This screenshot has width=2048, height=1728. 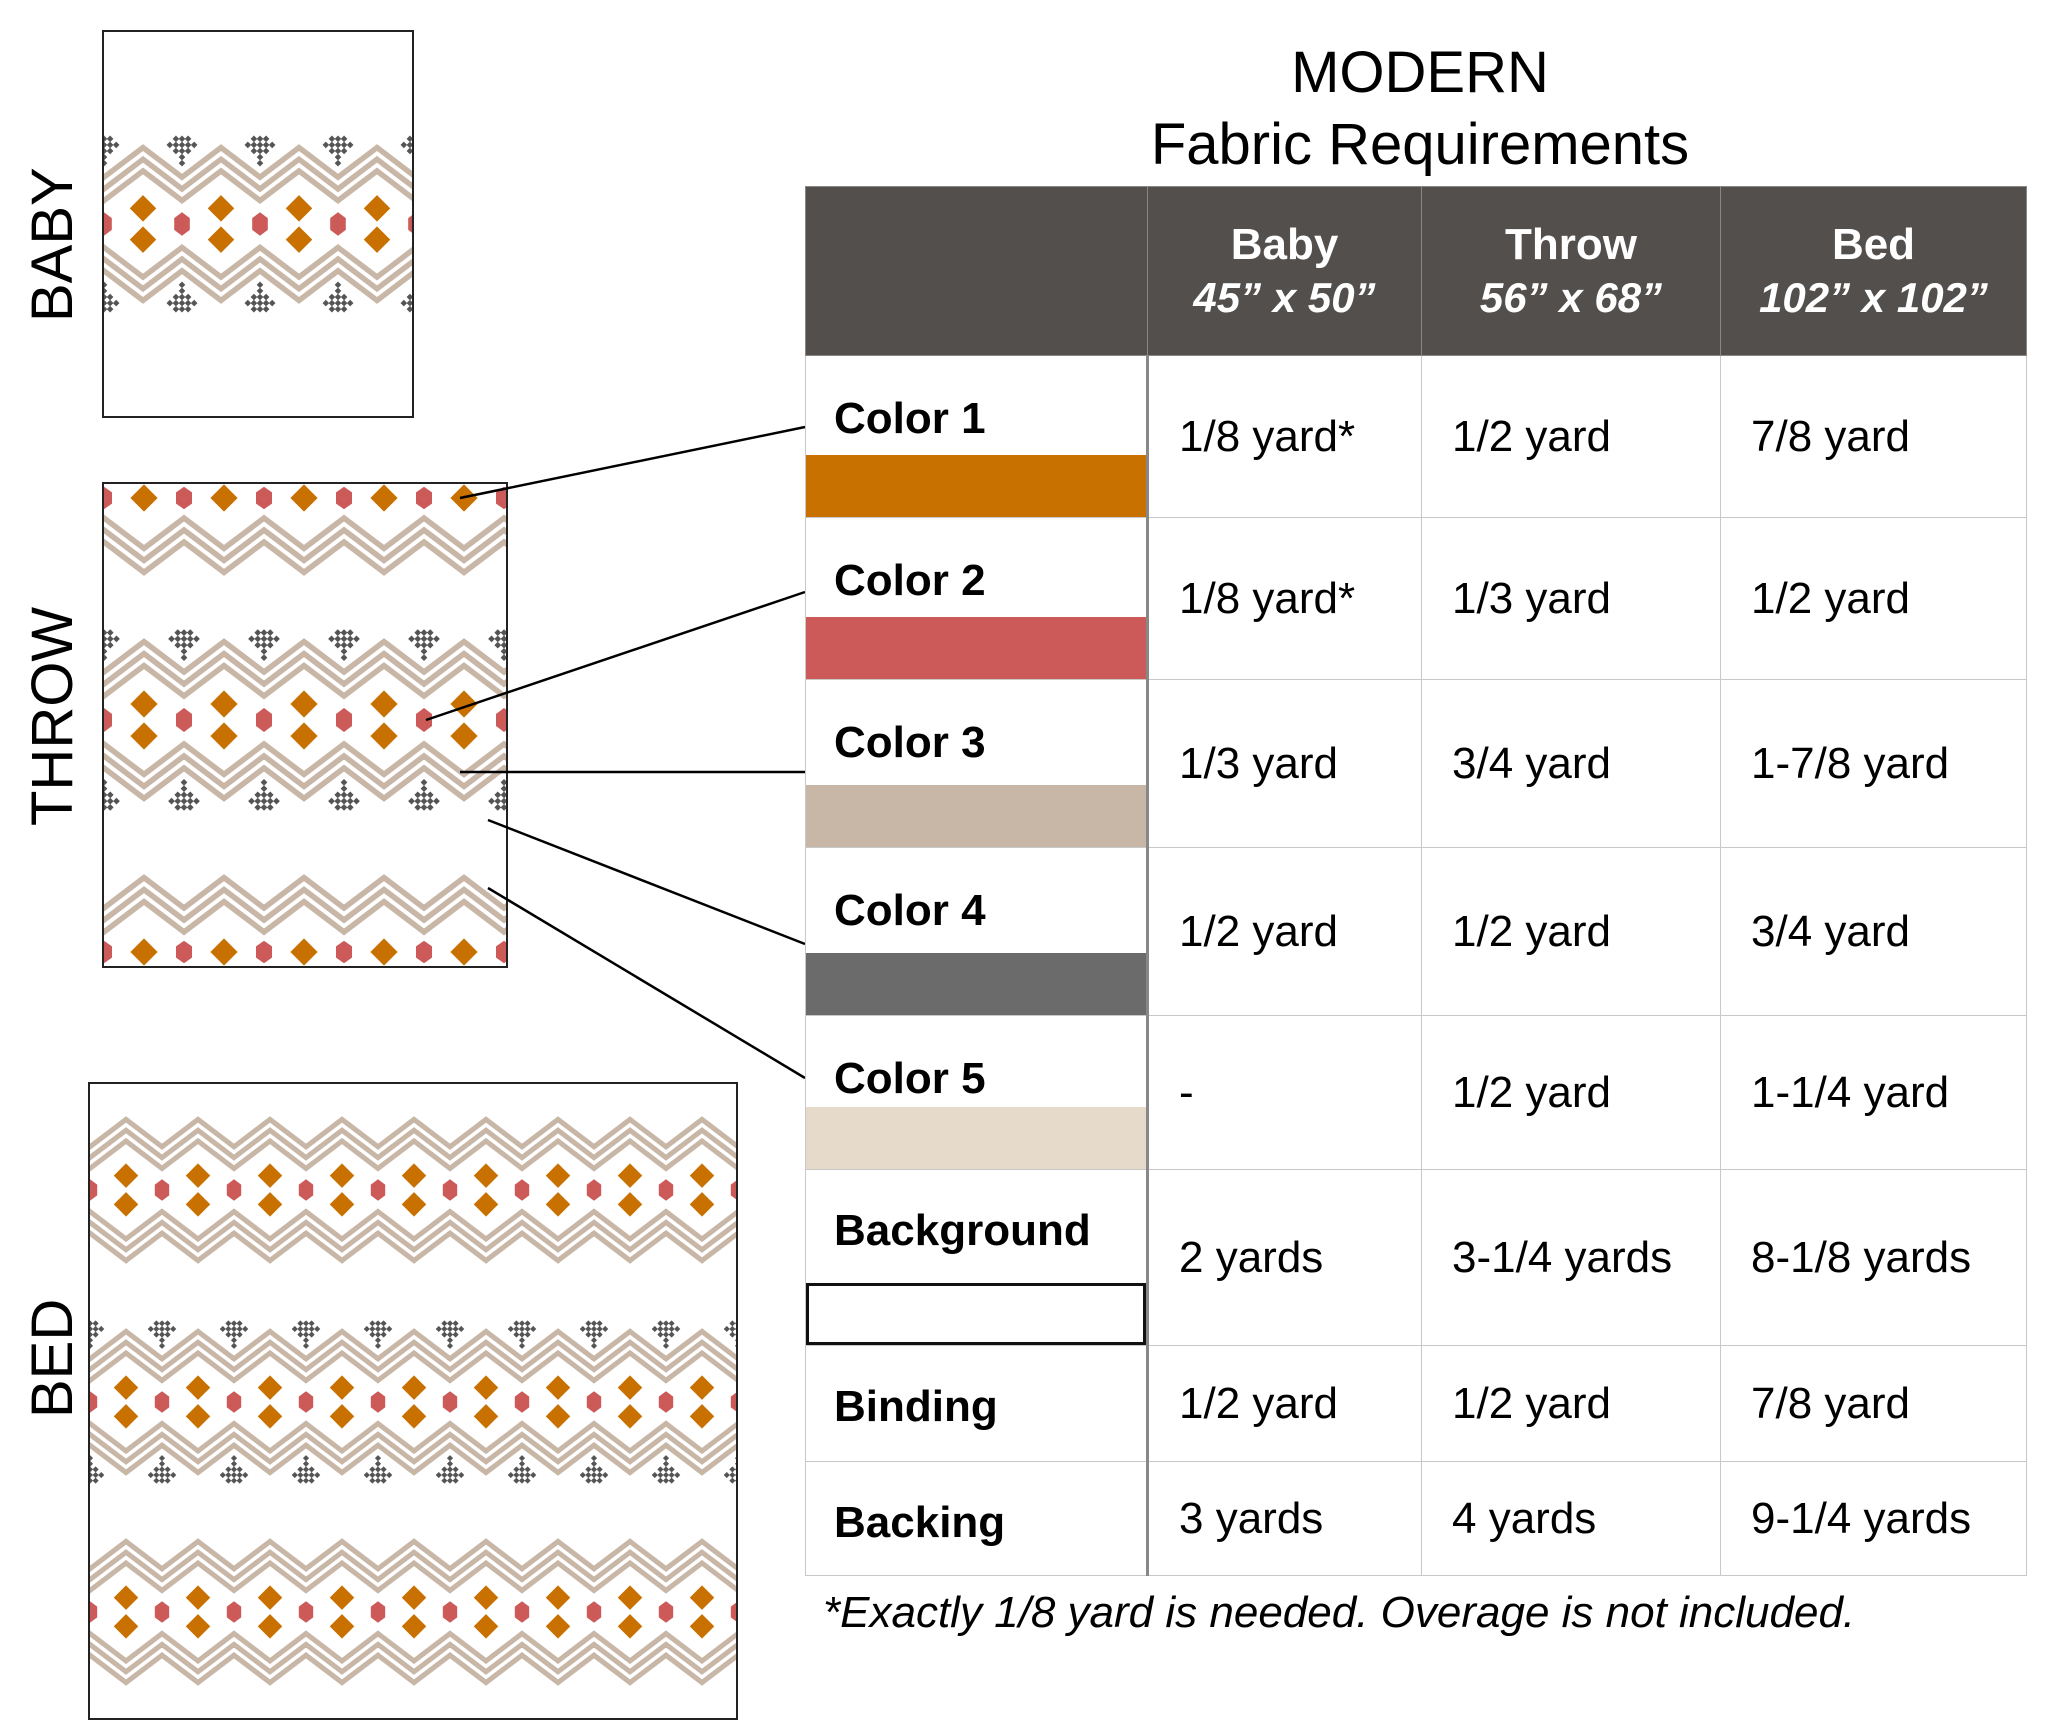 I want to click on row-label: Background, so click(x=962, y=1230).